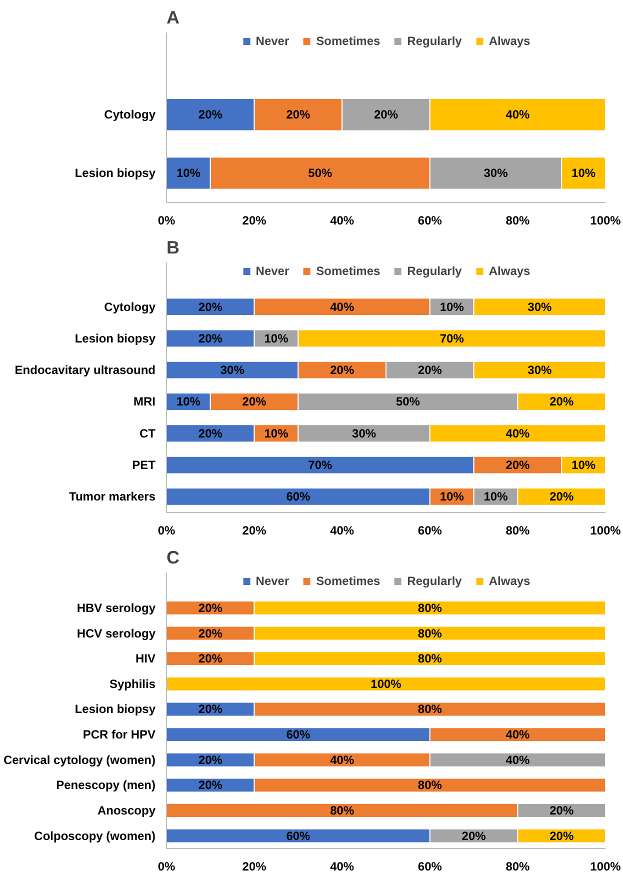 The width and height of the screenshot is (623, 878). What do you see at coordinates (126, 811) in the screenshot?
I see `y-tick-label: Anoscopy` at bounding box center [126, 811].